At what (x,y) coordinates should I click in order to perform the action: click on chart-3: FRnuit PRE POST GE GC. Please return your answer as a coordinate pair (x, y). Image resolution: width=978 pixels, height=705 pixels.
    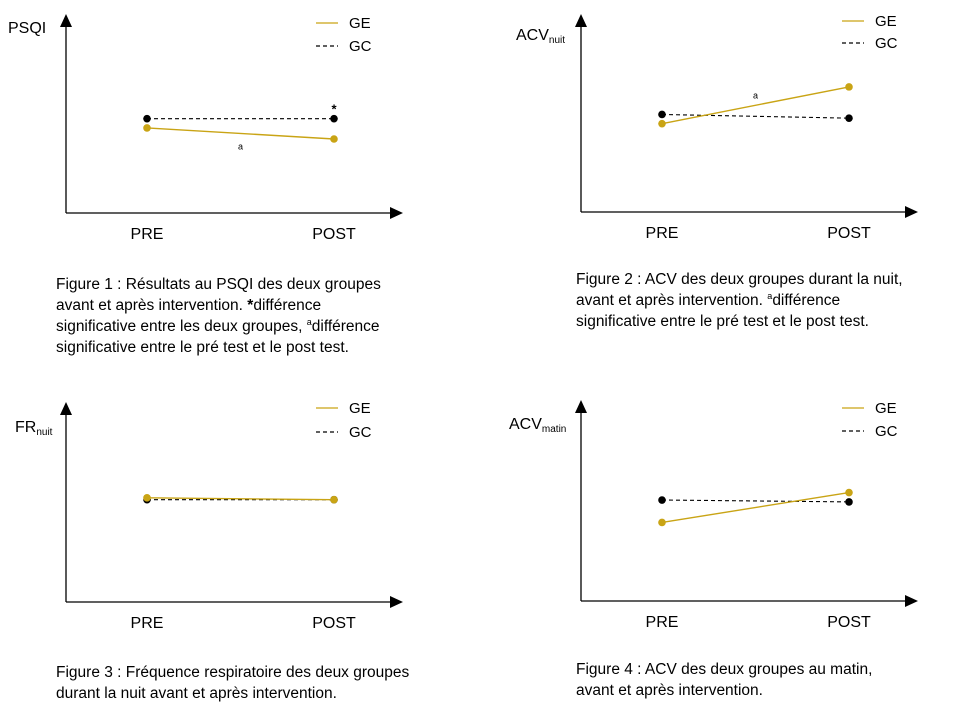
    Looking at the image, I should click on (209, 516).